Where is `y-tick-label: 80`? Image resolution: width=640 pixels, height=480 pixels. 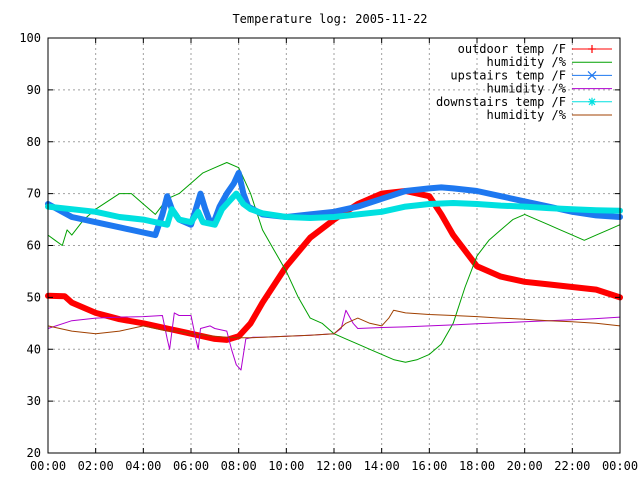
y-tick-label: 80 is located at coordinates (34, 142).